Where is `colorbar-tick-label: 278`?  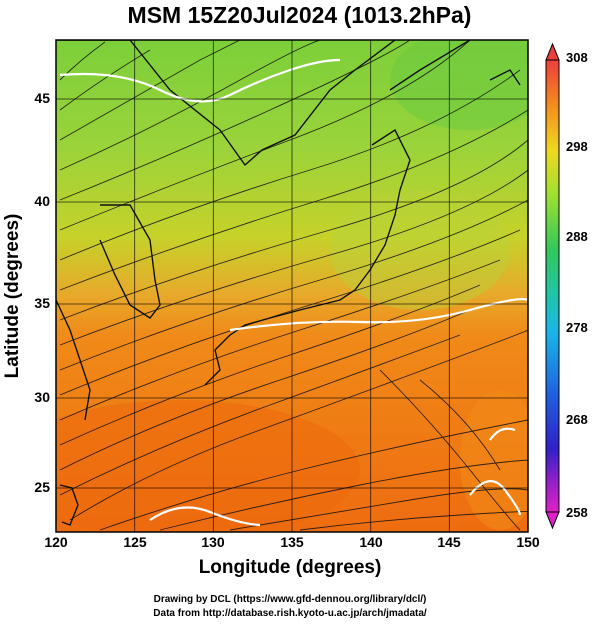 colorbar-tick-label: 278 is located at coordinates (577, 327).